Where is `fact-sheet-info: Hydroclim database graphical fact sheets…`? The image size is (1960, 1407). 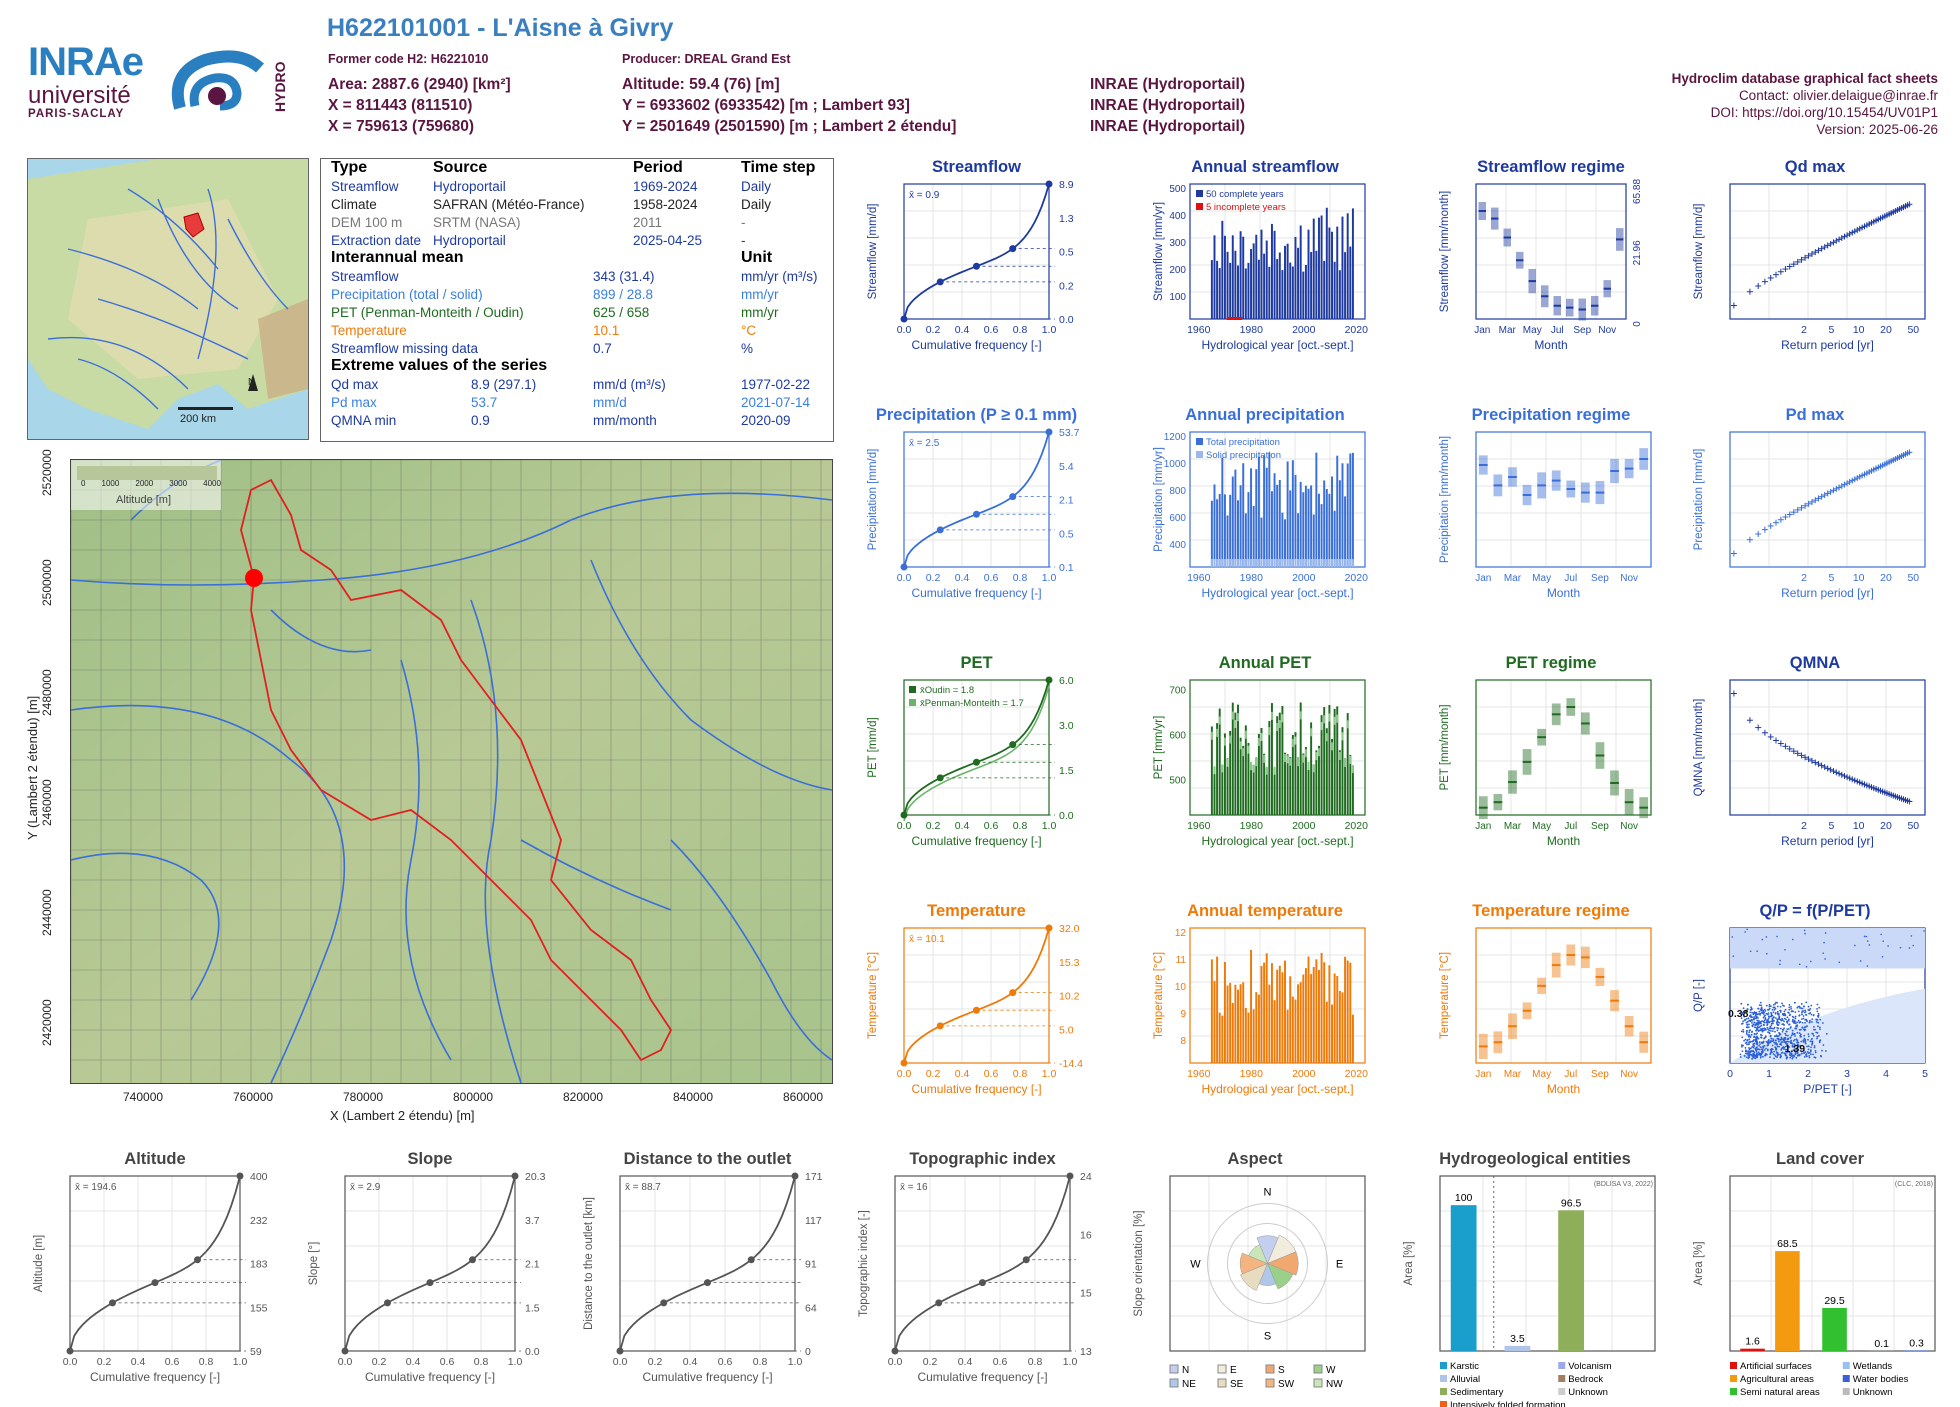 fact-sheet-info: Hydroclim database graphical fact sheets… is located at coordinates (1805, 104).